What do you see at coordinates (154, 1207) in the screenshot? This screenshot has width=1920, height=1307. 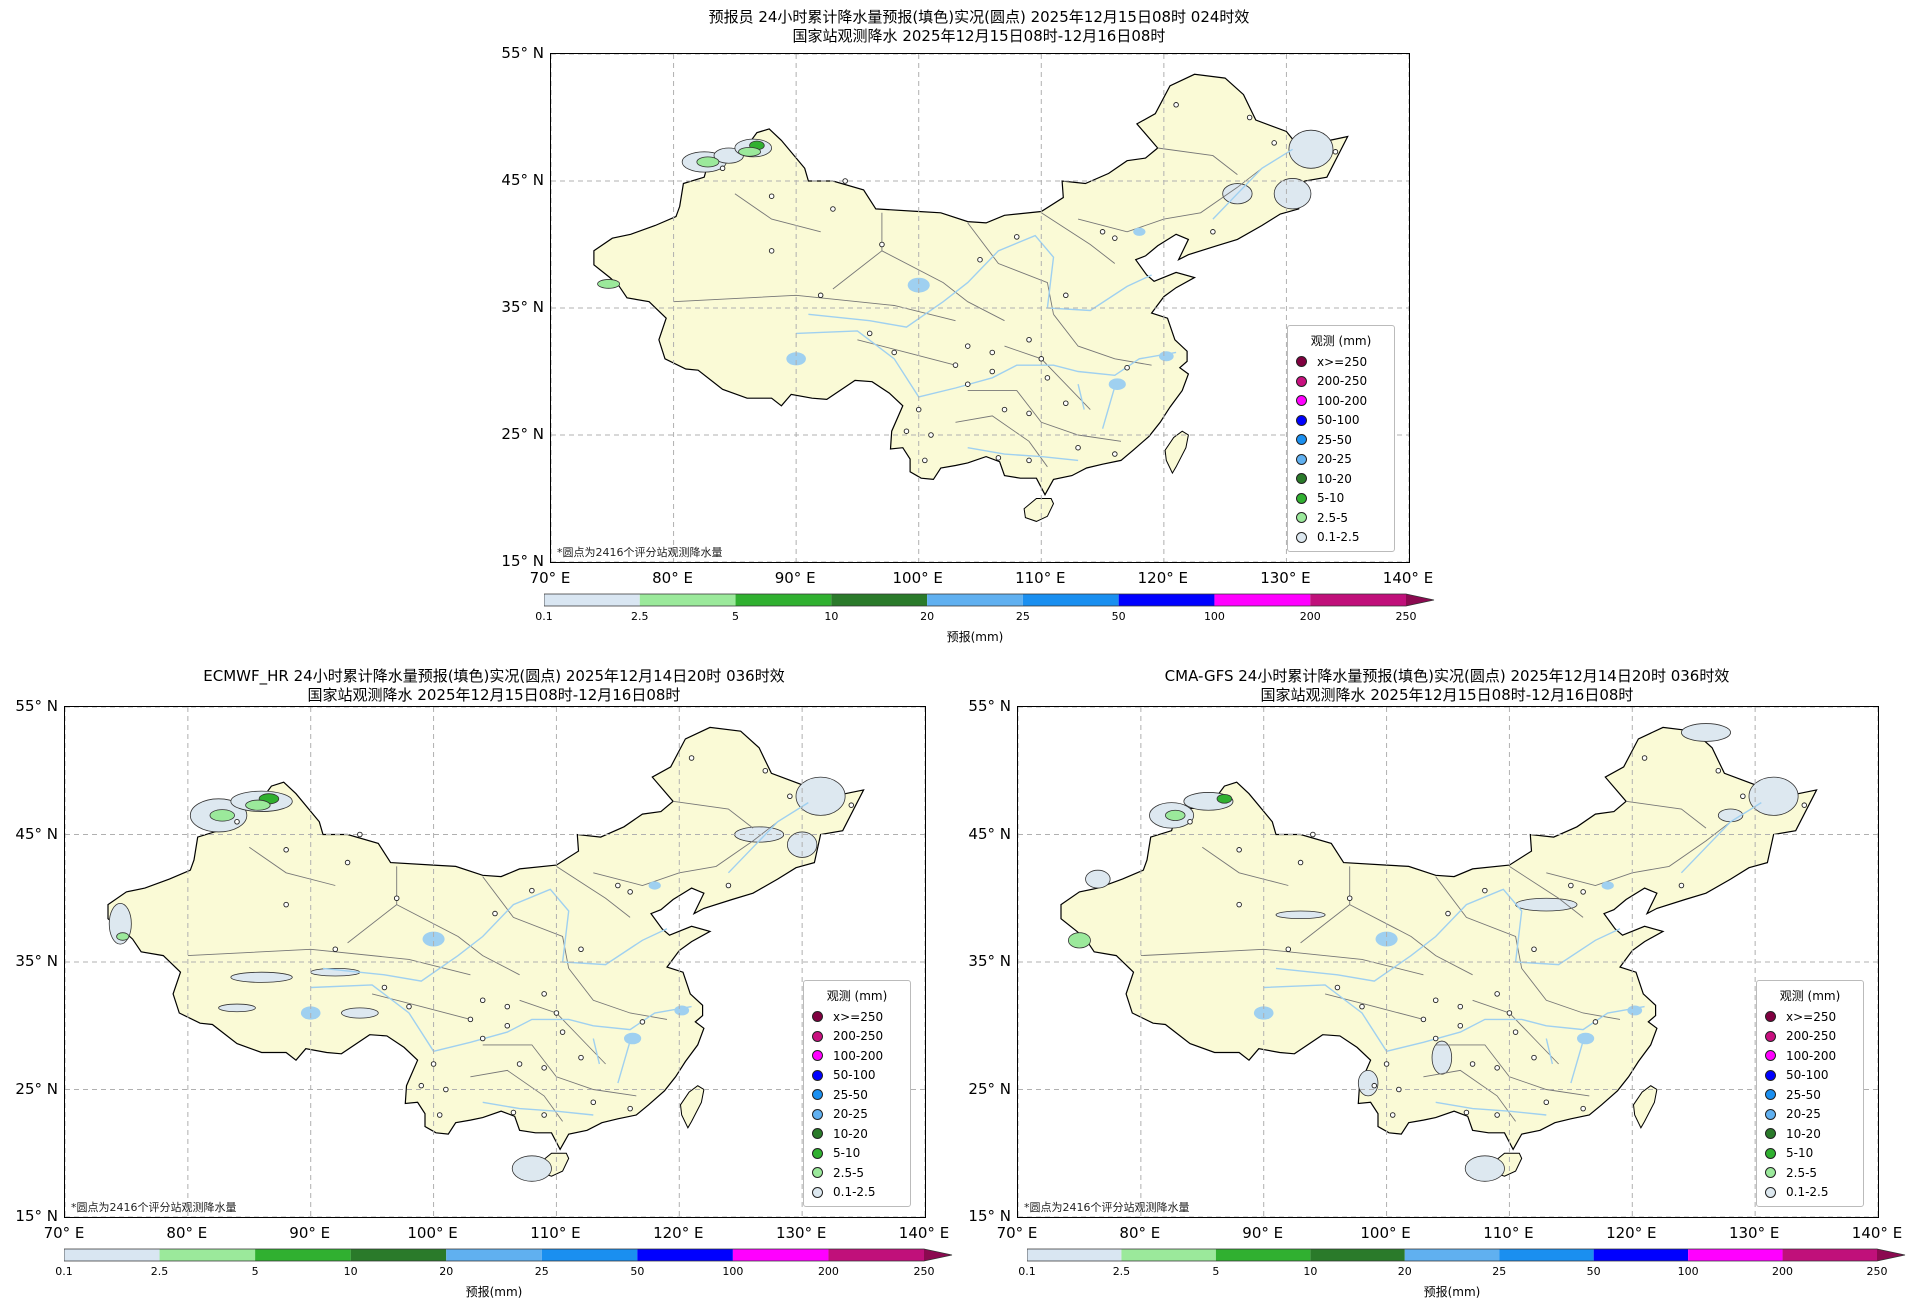 I see `footnote: *圆点为2416个评分站观测降水量` at bounding box center [154, 1207].